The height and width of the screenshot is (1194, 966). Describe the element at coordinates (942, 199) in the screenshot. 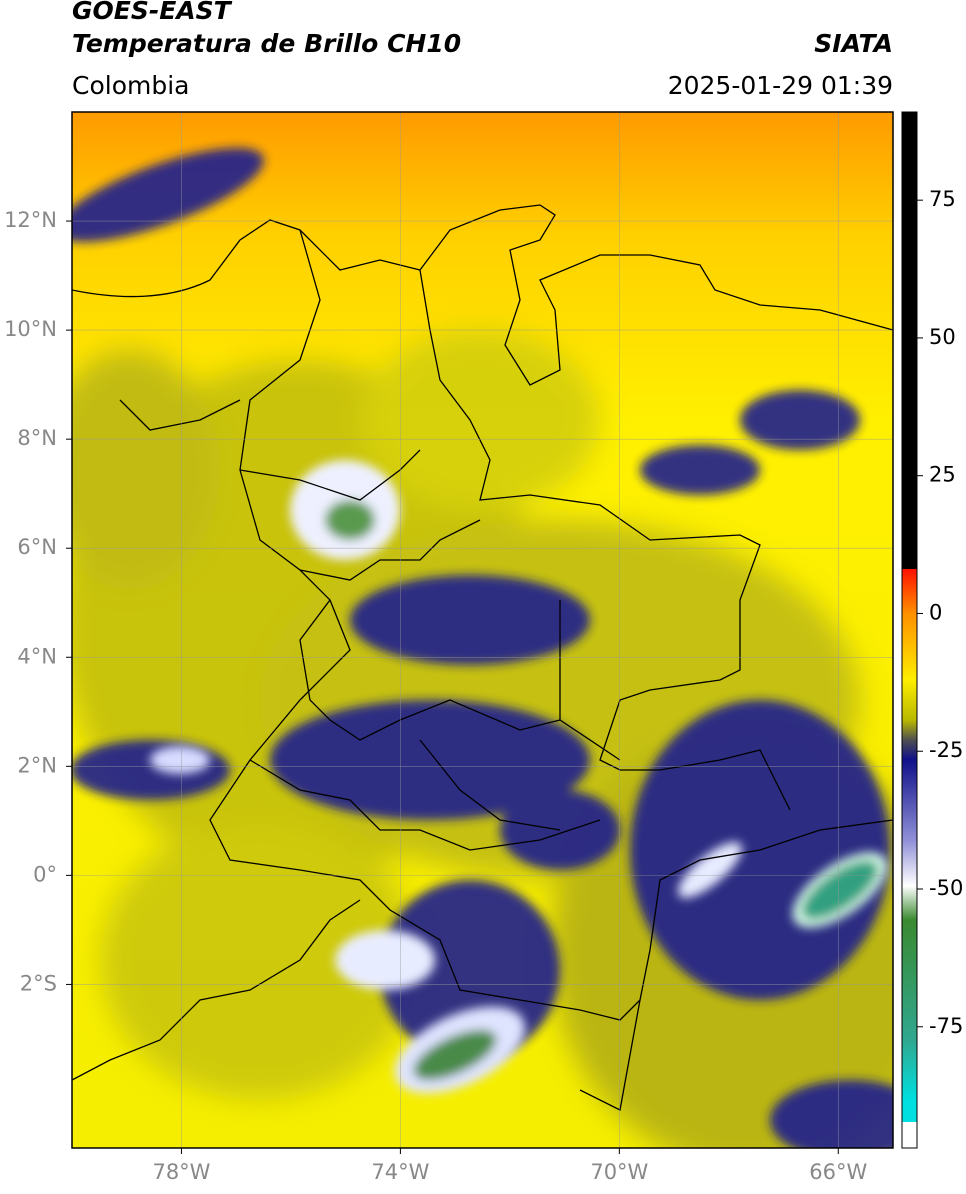

I see `colorbar-tick-label: 75` at that location.